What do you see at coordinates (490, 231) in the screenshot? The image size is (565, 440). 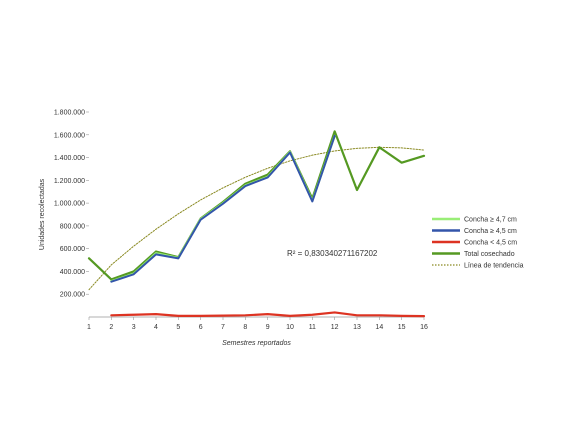 I see `legend-label: Concha ≥ 4,5 cm` at bounding box center [490, 231].